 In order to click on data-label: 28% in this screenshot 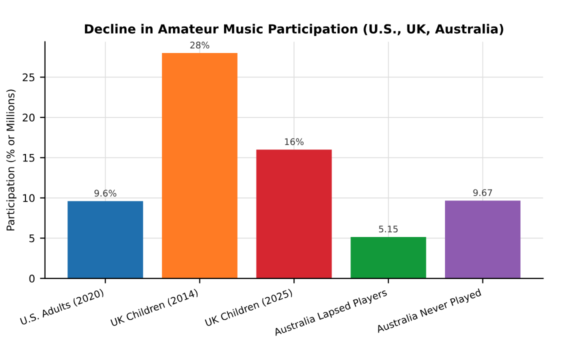, I will do `click(200, 45)`.